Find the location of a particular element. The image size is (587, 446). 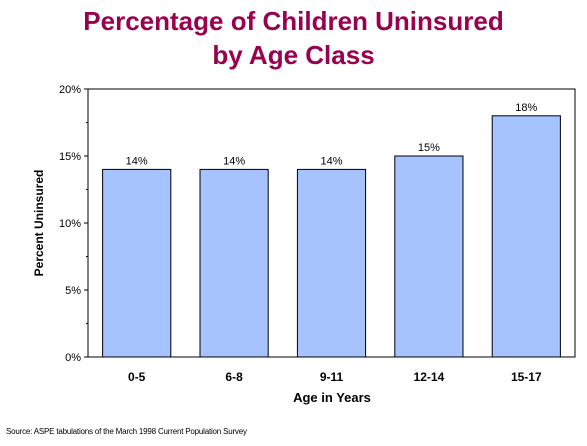

y-axis: 0% 5% 10% 15% 20% is located at coordinates (73, 224).